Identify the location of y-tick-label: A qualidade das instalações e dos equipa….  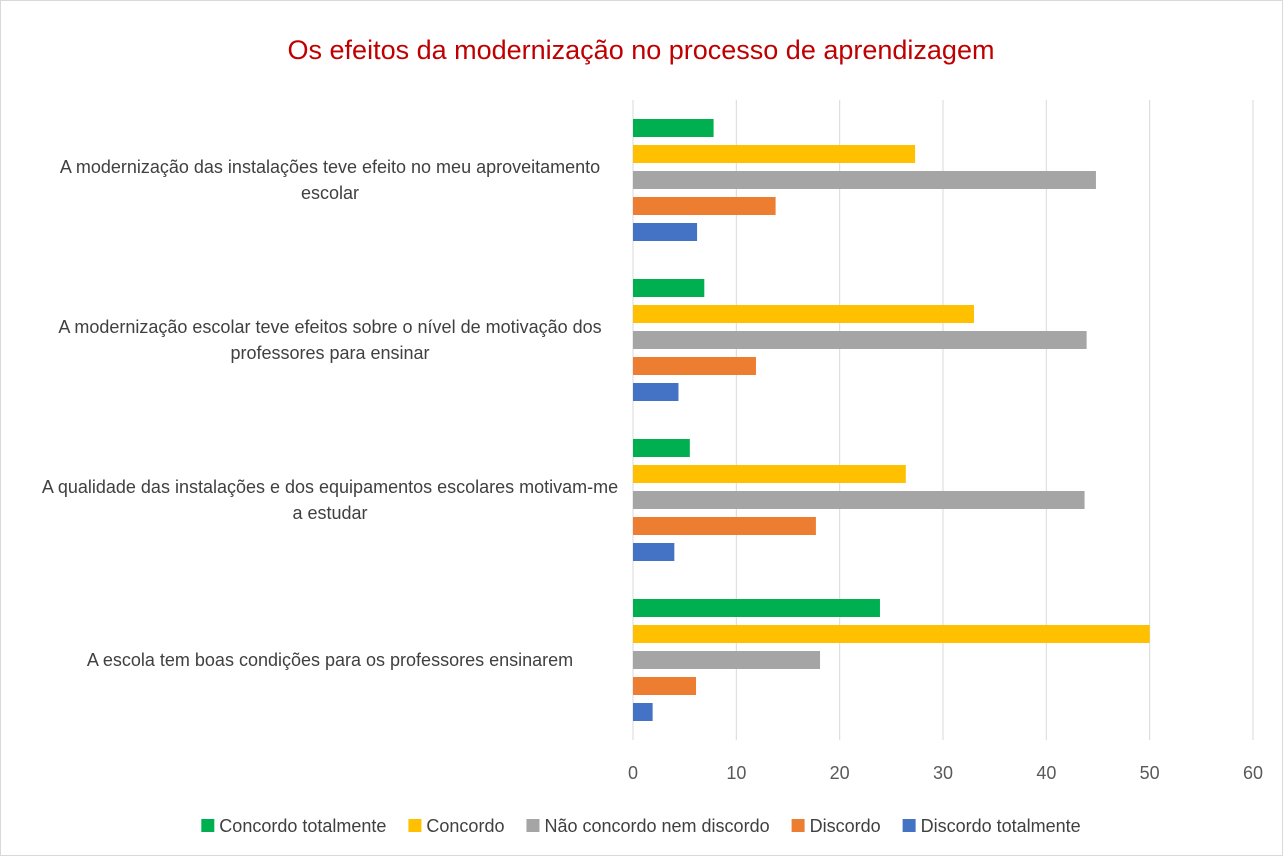
(330, 500).